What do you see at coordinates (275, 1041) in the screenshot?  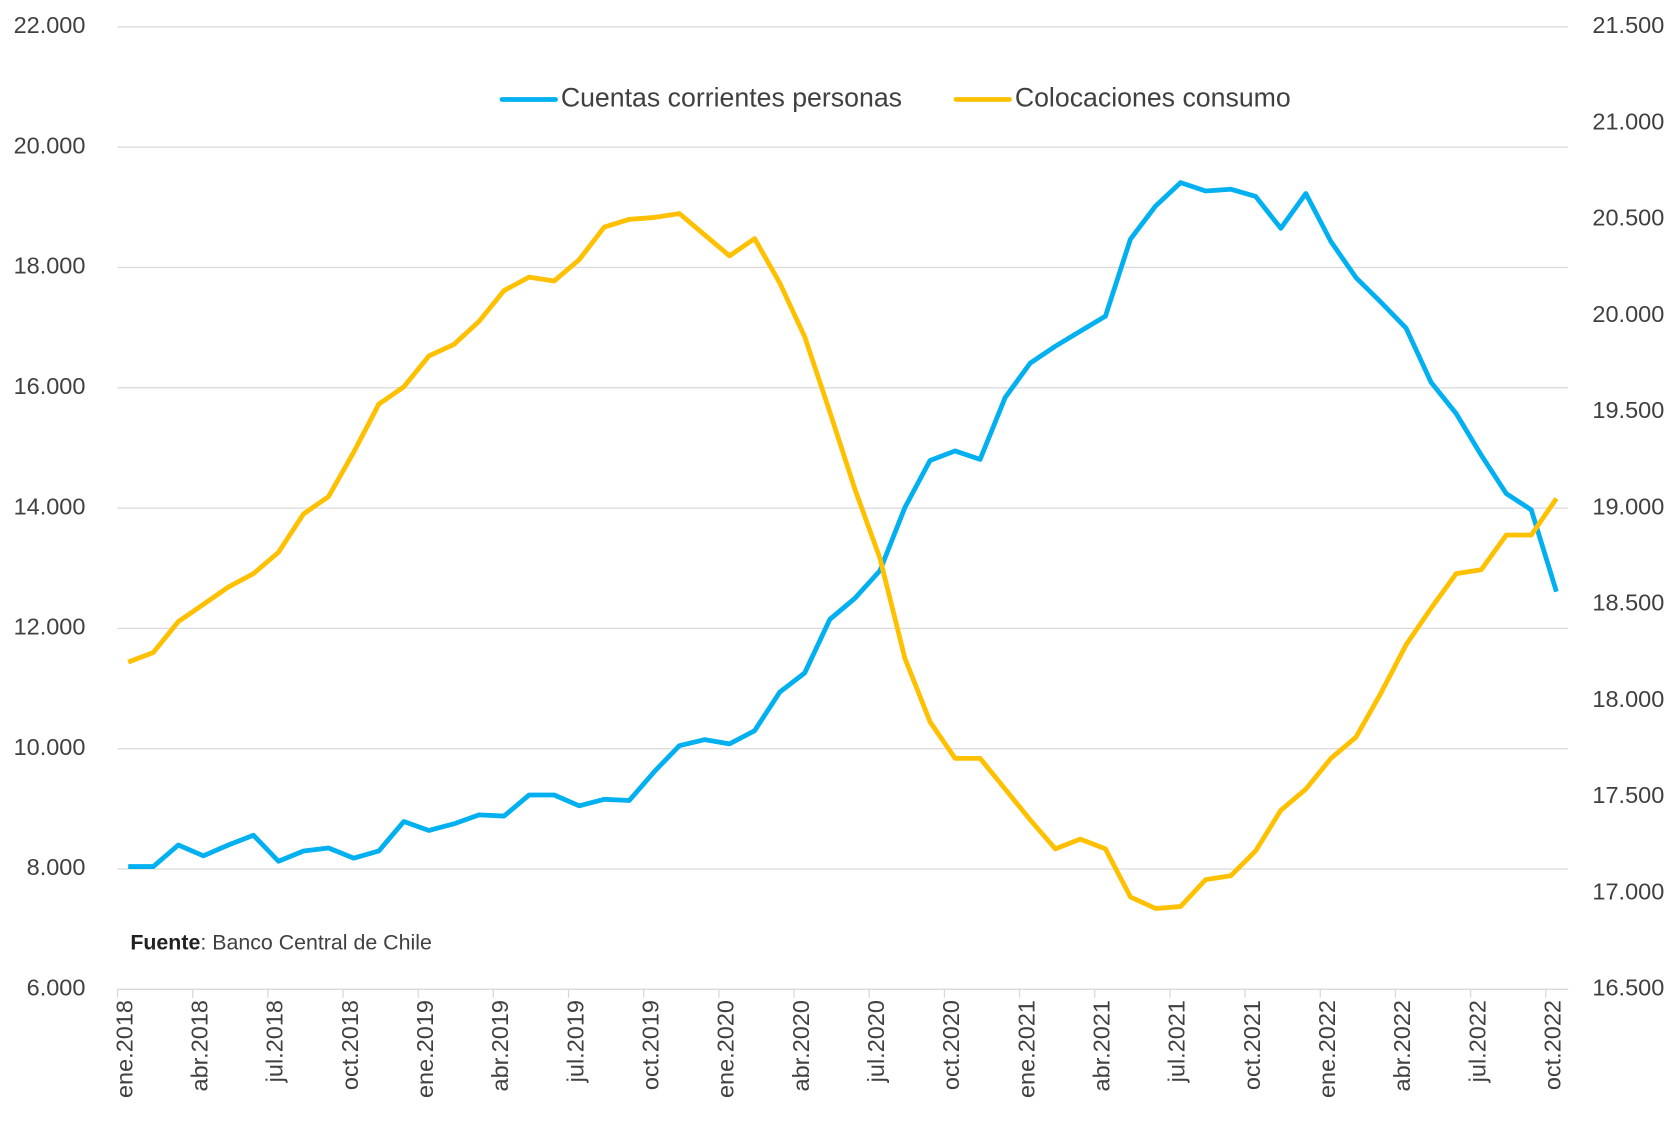 I see `x-tick-label: jul.2018` at bounding box center [275, 1041].